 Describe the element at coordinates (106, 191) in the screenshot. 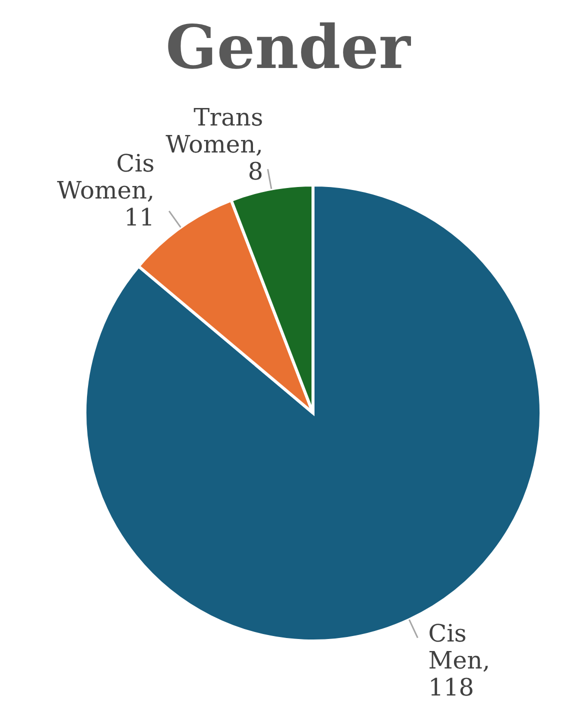

I see `slice-label: Cis Women, 11` at that location.